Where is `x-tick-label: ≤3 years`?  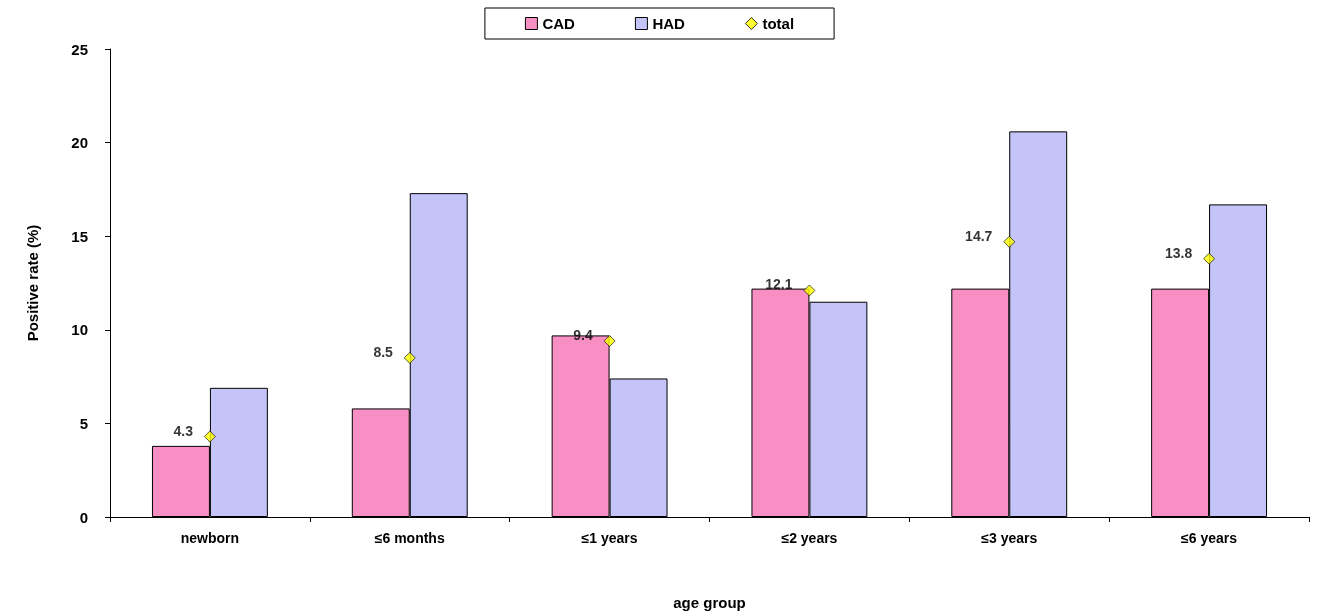
x-tick-label: ≤3 years is located at coordinates (1009, 538).